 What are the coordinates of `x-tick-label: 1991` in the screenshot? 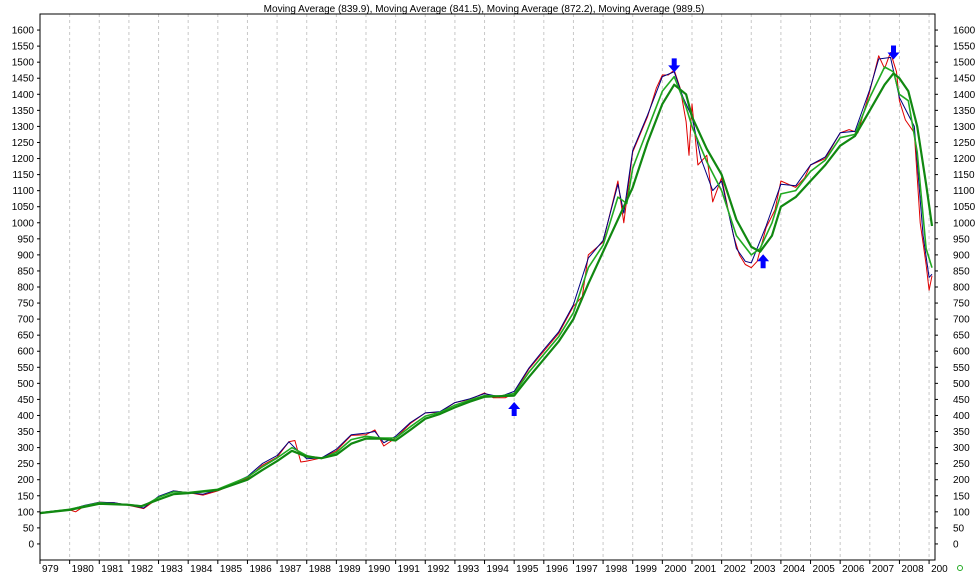 It's located at (409, 569).